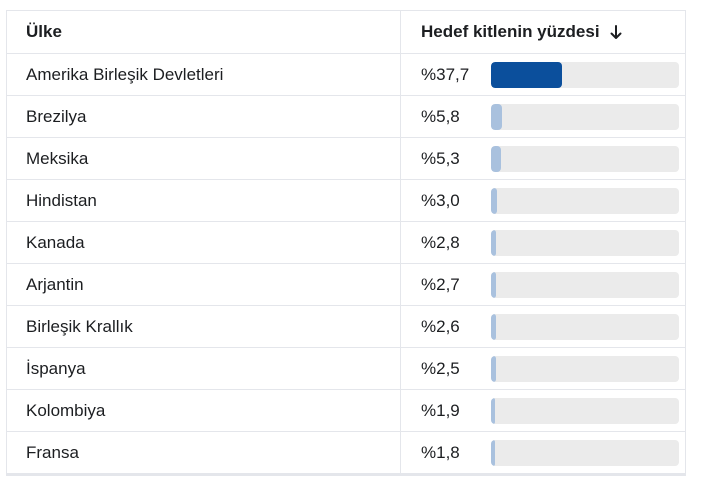 This screenshot has width=708, height=502. I want to click on percent-cell: %3,0, so click(543, 200).